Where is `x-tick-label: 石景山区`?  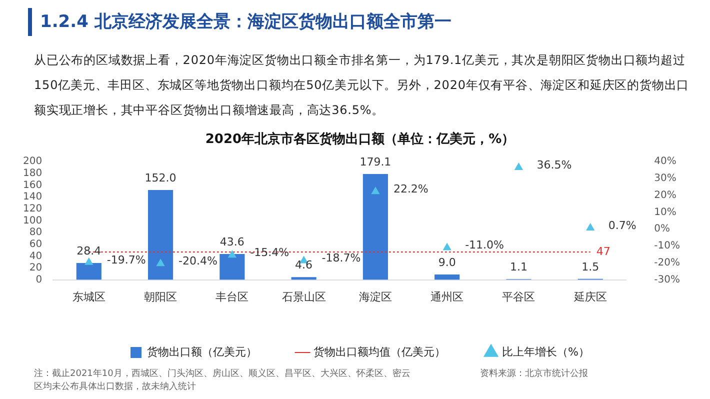
x-tick-label: 石景山区 is located at coordinates (304, 297).